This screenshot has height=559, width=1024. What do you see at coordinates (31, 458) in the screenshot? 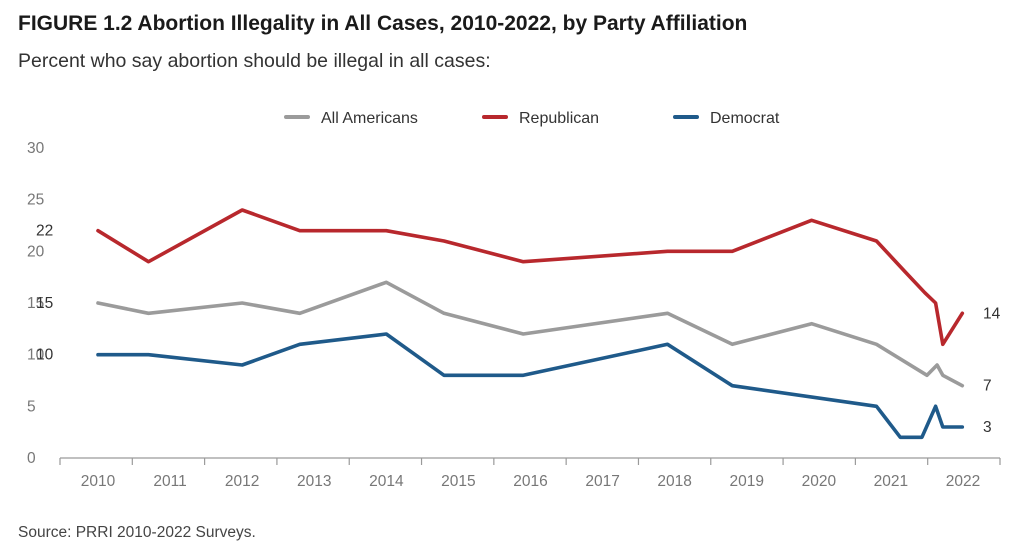
I see `y-tick-label: 0` at bounding box center [31, 458].